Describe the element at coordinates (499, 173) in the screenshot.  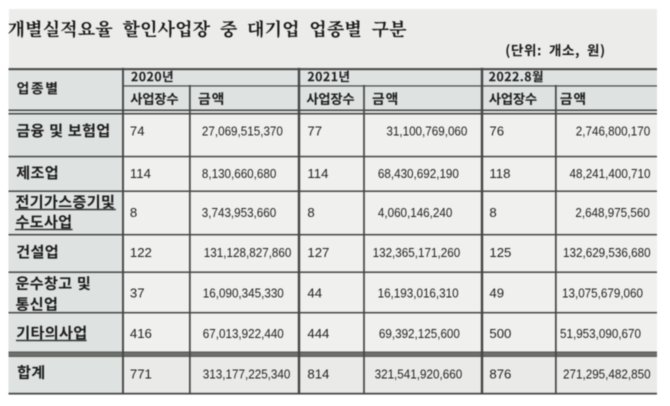
I see `svg-text: 118` at that location.